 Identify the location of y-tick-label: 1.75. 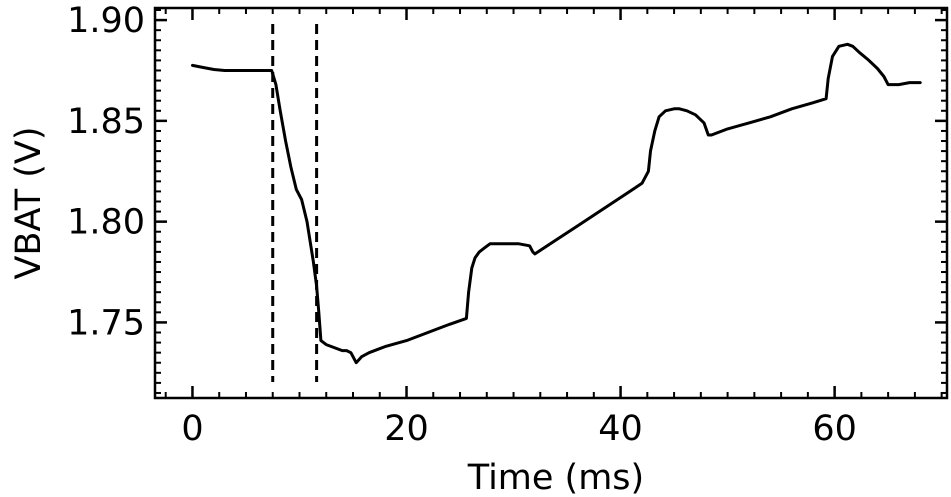
(106, 323).